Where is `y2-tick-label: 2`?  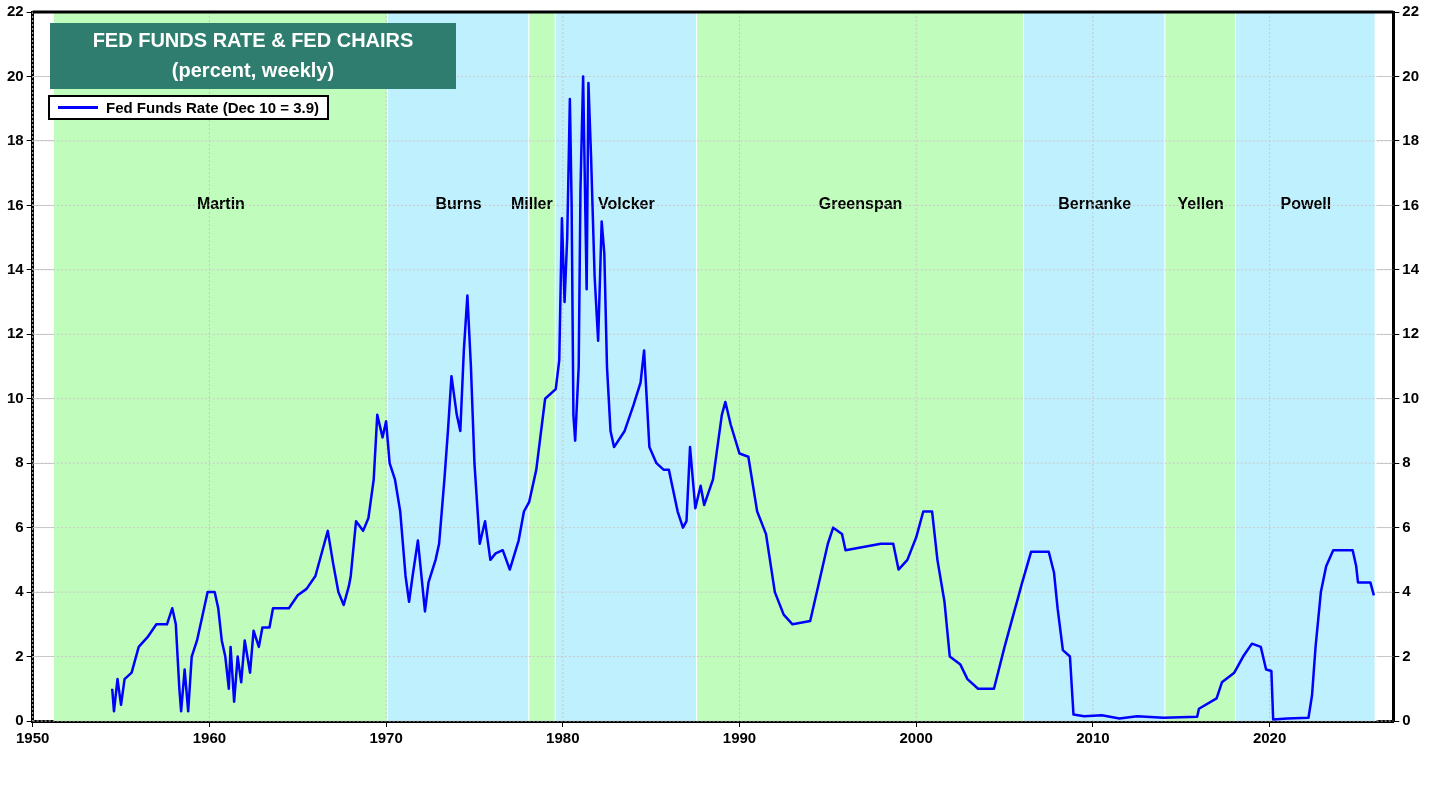 y2-tick-label: 2 is located at coordinates (1406, 655).